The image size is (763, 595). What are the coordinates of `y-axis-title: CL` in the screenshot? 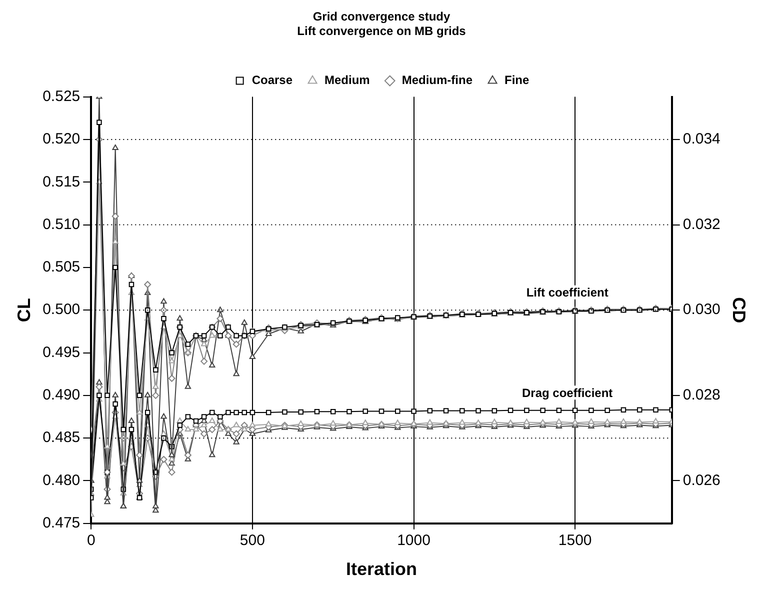 It's located at (24, 310).